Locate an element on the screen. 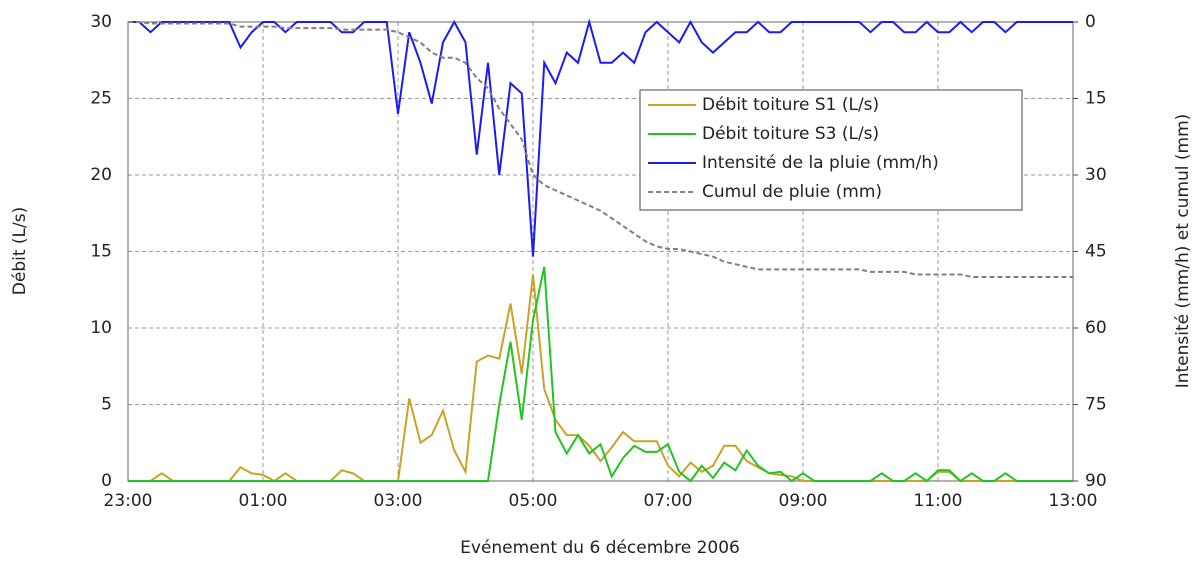  legend-label: Cumul de pluie (mm) is located at coordinates (792, 192).